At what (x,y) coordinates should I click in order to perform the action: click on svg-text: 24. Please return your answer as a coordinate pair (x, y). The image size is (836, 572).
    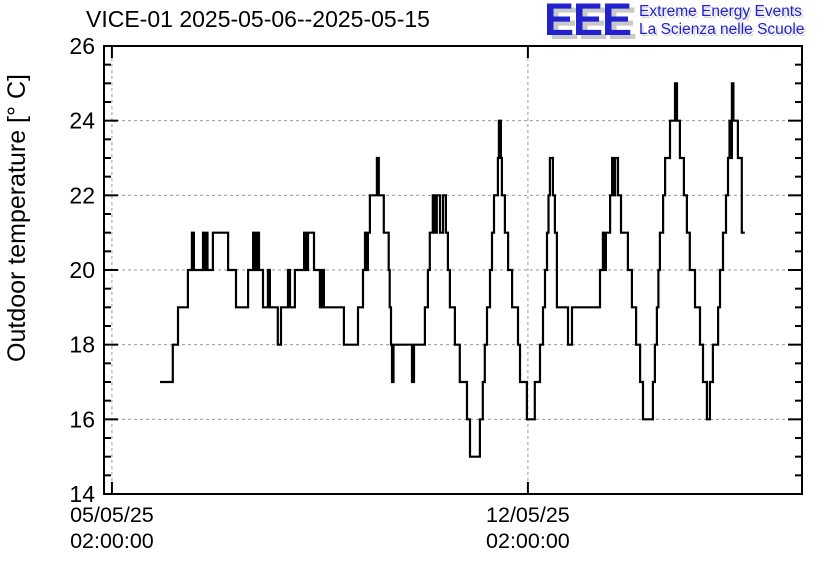
    Looking at the image, I should click on (82, 121).